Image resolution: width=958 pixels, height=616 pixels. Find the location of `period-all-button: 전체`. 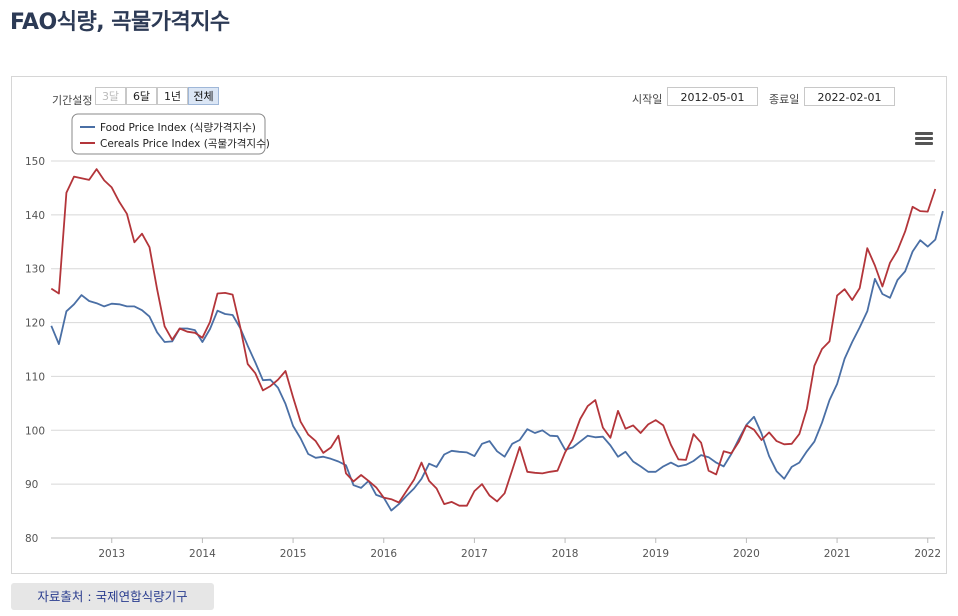

period-all-button: 전체 is located at coordinates (203, 96).